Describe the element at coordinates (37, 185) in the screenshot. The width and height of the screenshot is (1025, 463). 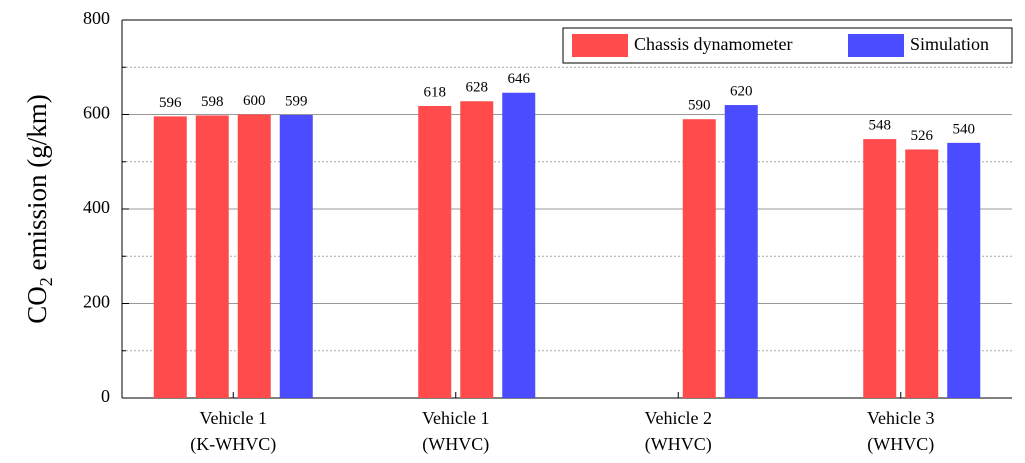
I see `y-label-part: emission (g/km)` at that location.